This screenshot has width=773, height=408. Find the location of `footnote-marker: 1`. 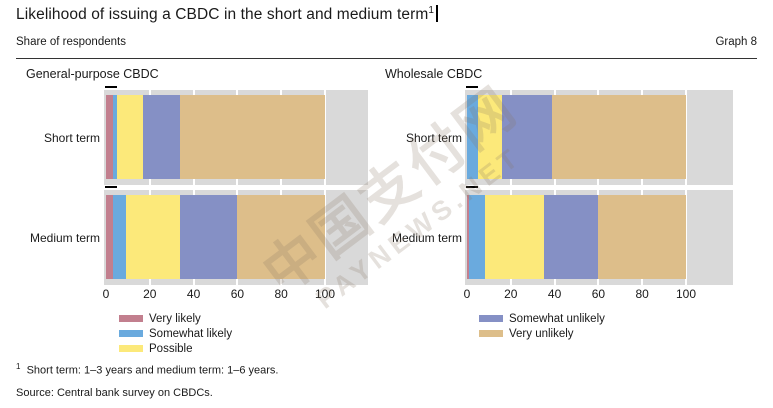

footnote-marker: 1 is located at coordinates (18, 366).